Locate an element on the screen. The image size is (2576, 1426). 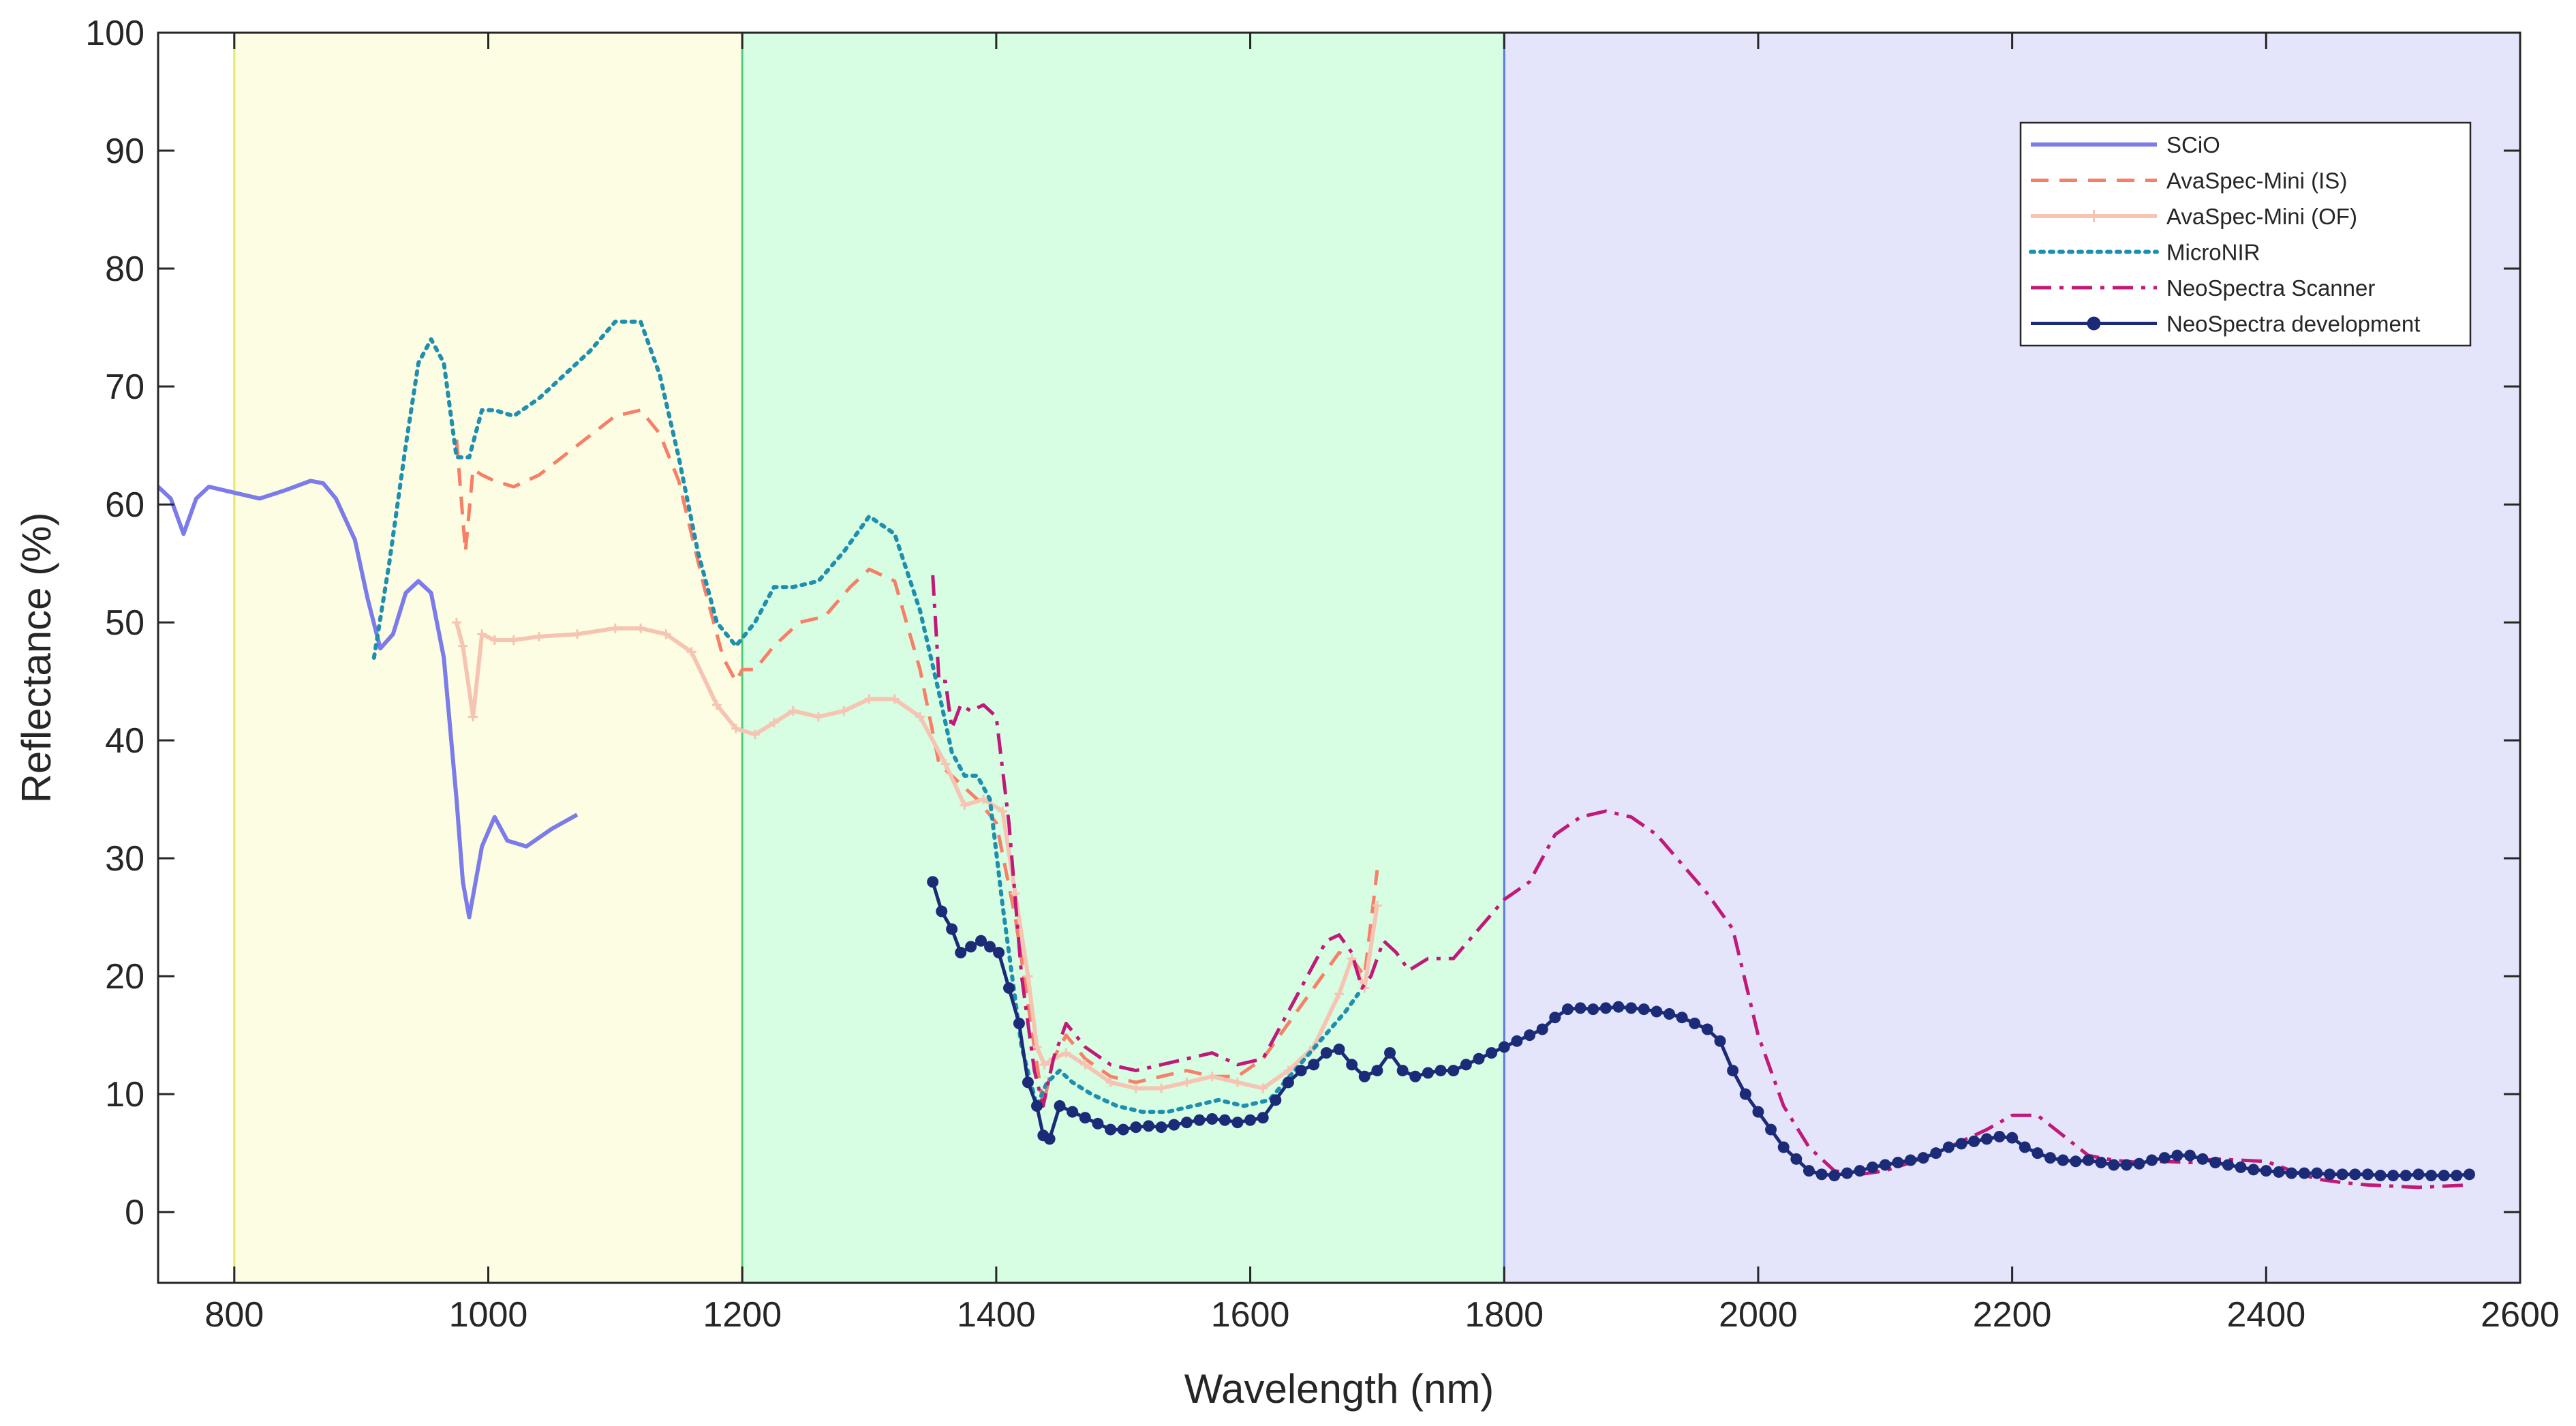
x-tick-label: 1400 is located at coordinates (996, 1315).